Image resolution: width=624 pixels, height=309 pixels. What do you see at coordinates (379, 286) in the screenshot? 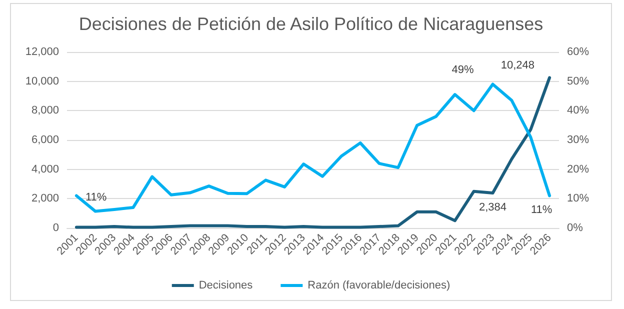
I see `legend-label: Razón (favorable/decisiones)` at bounding box center [379, 286].